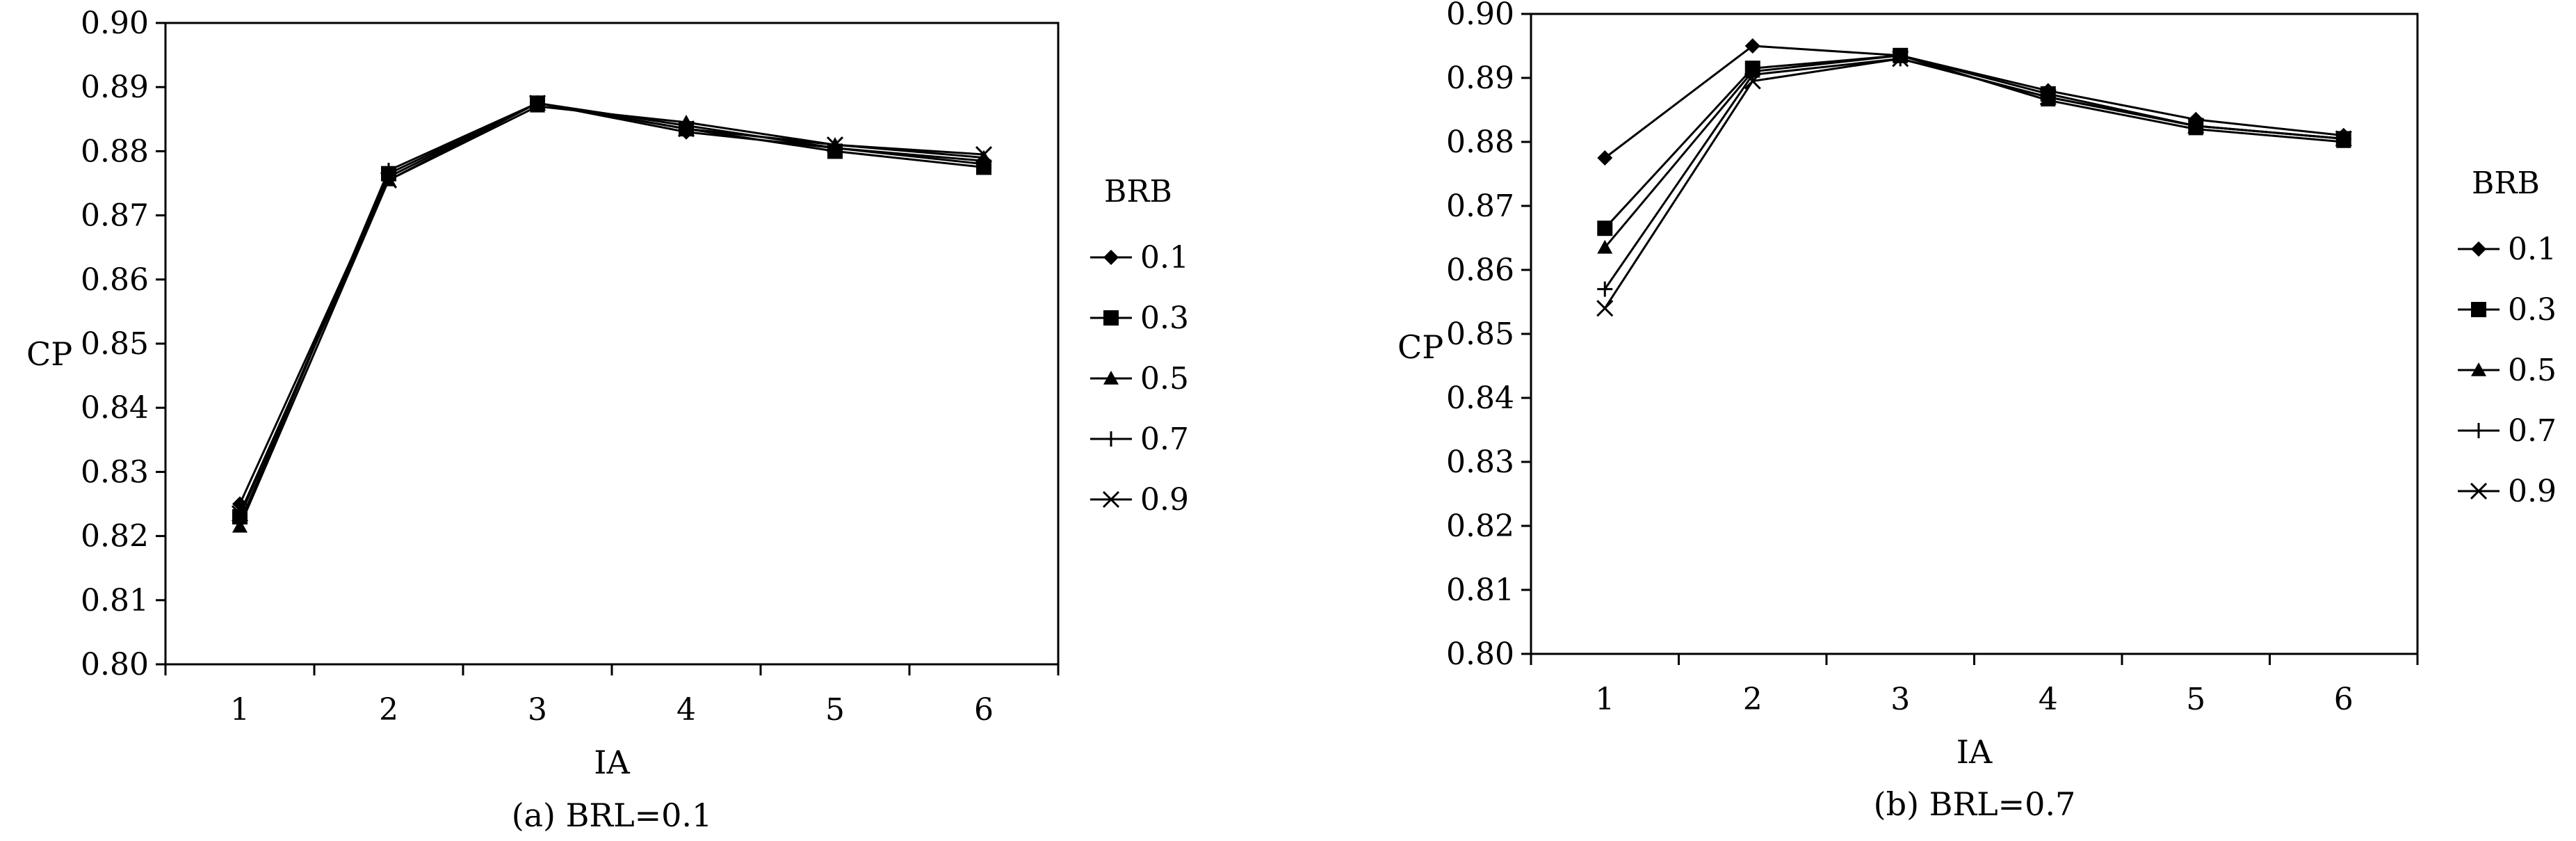 The width and height of the screenshot is (2576, 841). I want to click on figure-caption: (a) BRL=0.1, so click(612, 815).